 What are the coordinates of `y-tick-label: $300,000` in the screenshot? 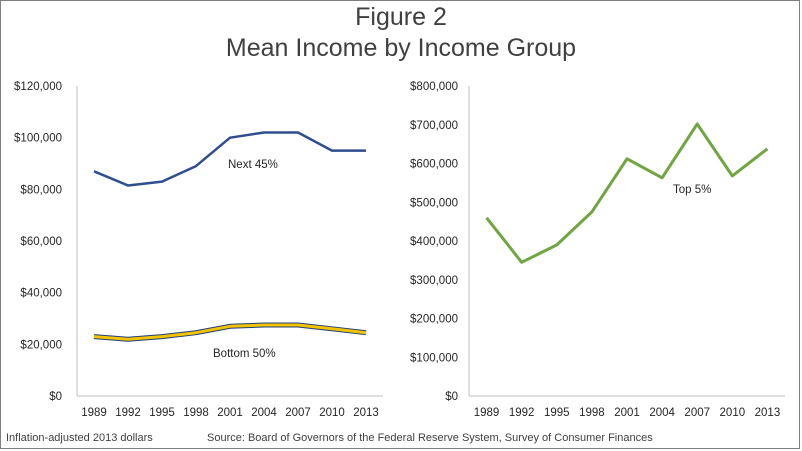 It's located at (434, 281).